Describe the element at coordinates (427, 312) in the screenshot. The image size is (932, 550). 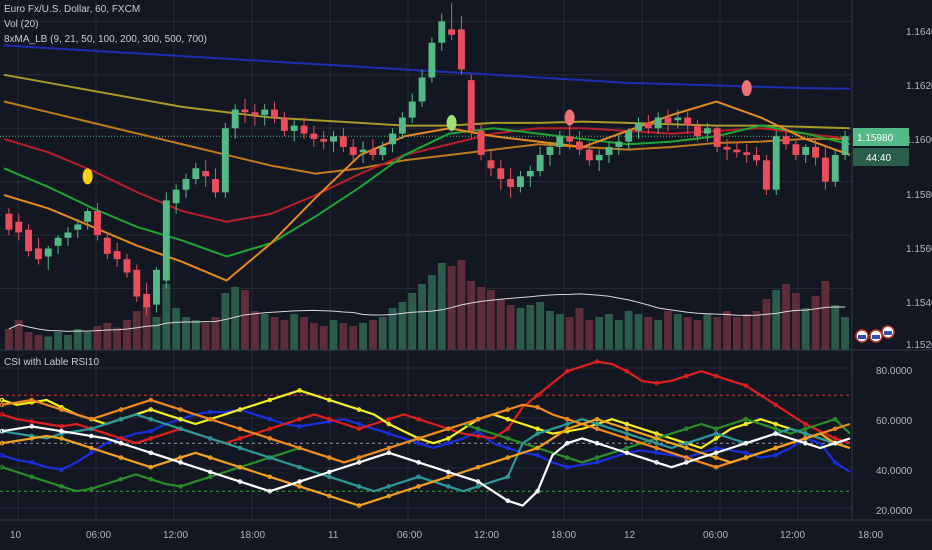
I see `volume-ma-line` at that location.